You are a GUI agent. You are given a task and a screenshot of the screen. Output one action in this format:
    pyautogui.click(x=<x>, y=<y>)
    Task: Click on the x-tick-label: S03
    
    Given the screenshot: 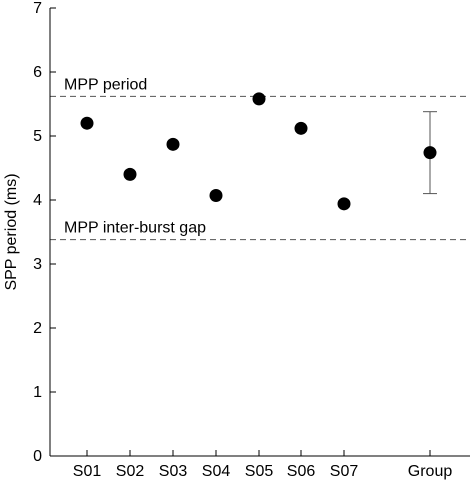 What is the action you would take?
    pyautogui.click(x=173, y=471)
    